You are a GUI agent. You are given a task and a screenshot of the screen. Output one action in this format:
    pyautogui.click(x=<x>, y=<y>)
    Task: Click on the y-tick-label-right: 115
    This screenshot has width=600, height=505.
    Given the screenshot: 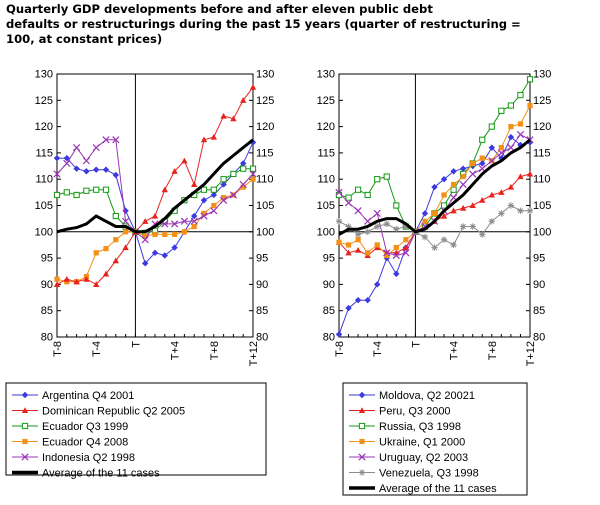 What is the action you would take?
    pyautogui.click(x=542, y=153)
    